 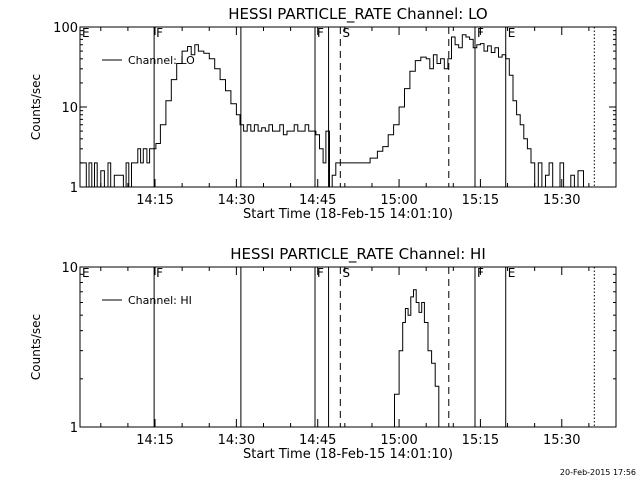 What do you see at coordinates (160, 300) in the screenshot?
I see `legend-label: Channel: HI` at bounding box center [160, 300].